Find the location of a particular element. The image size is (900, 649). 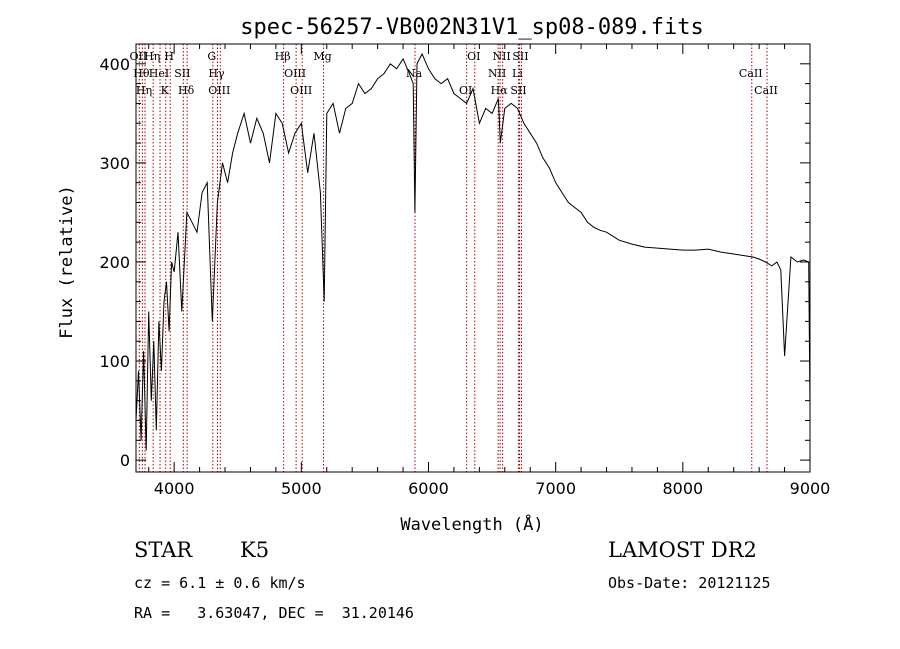

x-tick-label: 7000 is located at coordinates (555, 488).